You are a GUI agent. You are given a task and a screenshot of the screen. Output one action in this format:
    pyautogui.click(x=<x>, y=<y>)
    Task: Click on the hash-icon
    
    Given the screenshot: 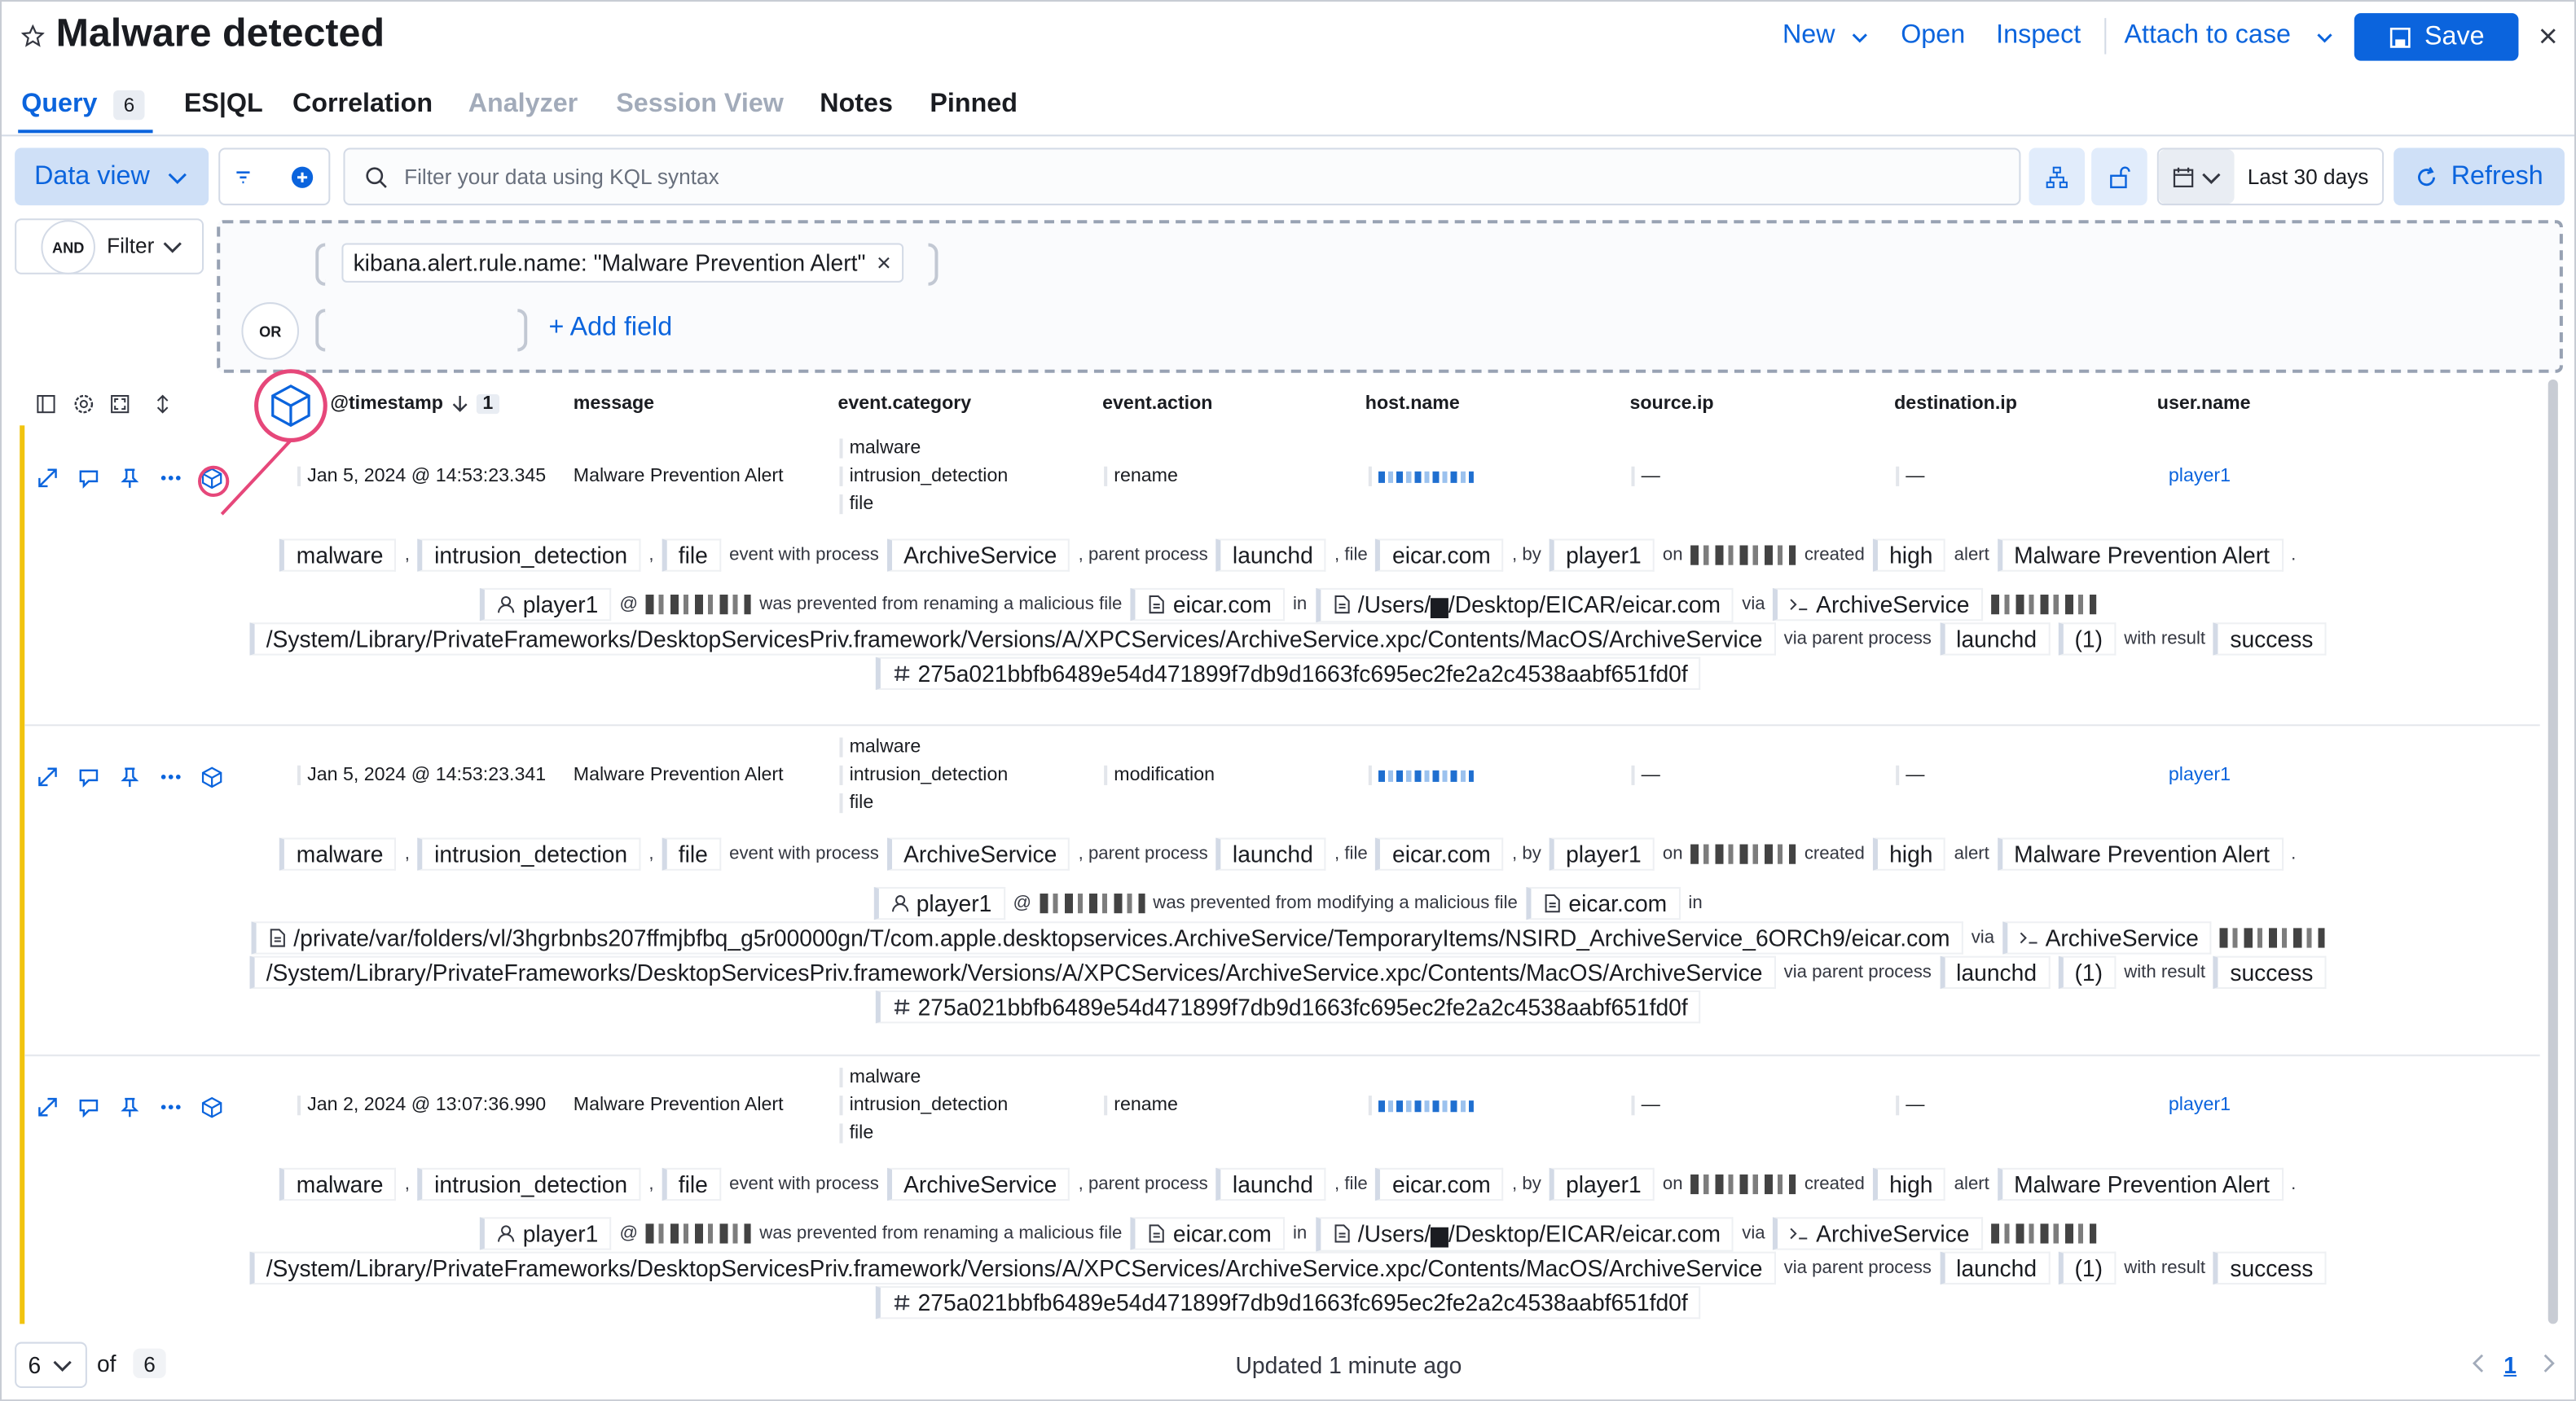 What is the action you would take?
    pyautogui.click(x=901, y=673)
    